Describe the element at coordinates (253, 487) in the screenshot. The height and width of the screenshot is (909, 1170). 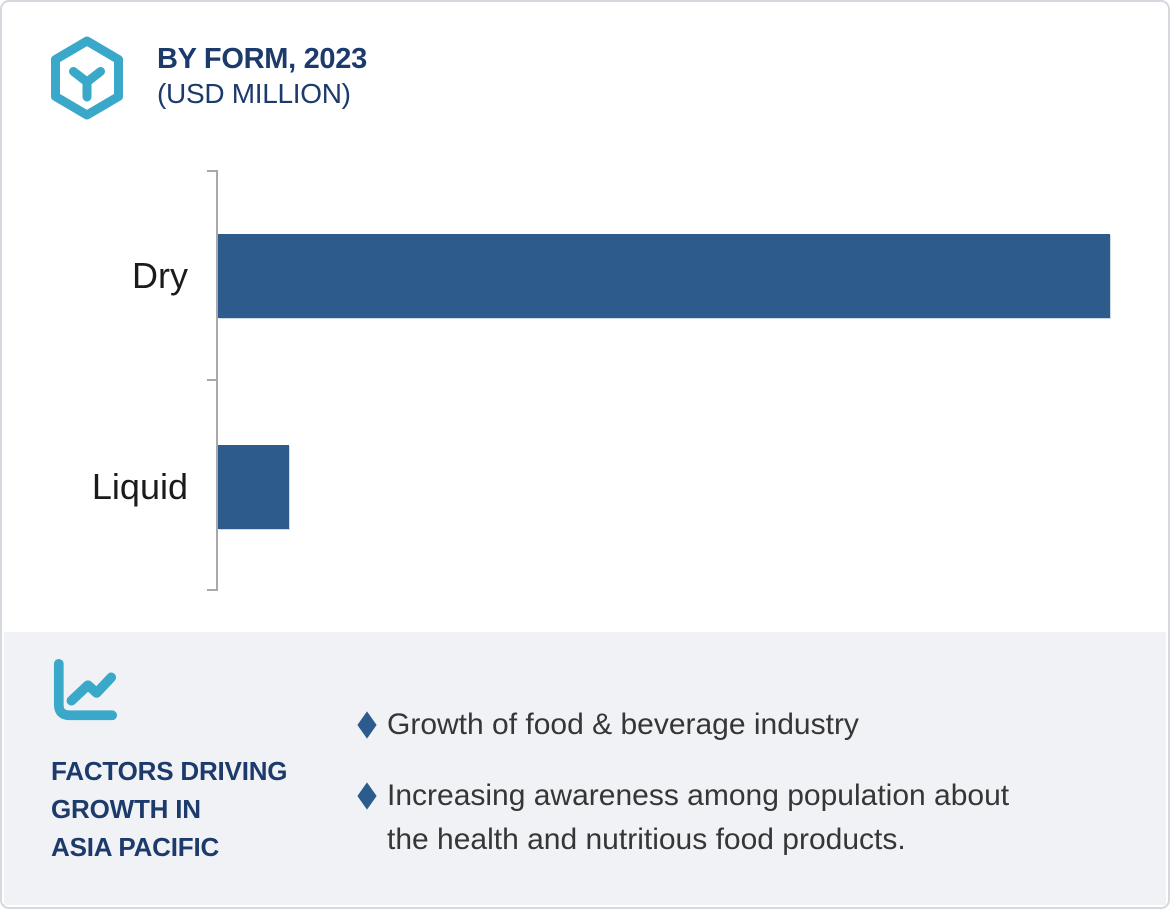
I see `bar-liquid` at that location.